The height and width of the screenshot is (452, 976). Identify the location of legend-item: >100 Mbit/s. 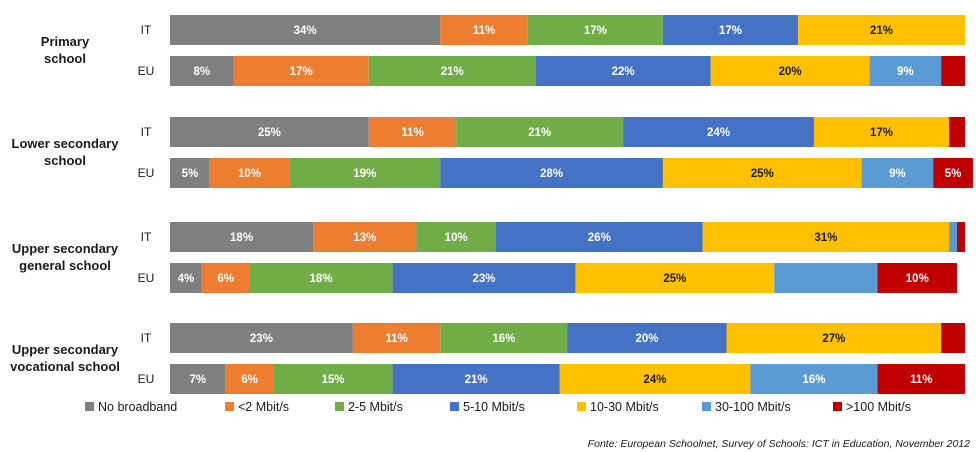
(872, 407).